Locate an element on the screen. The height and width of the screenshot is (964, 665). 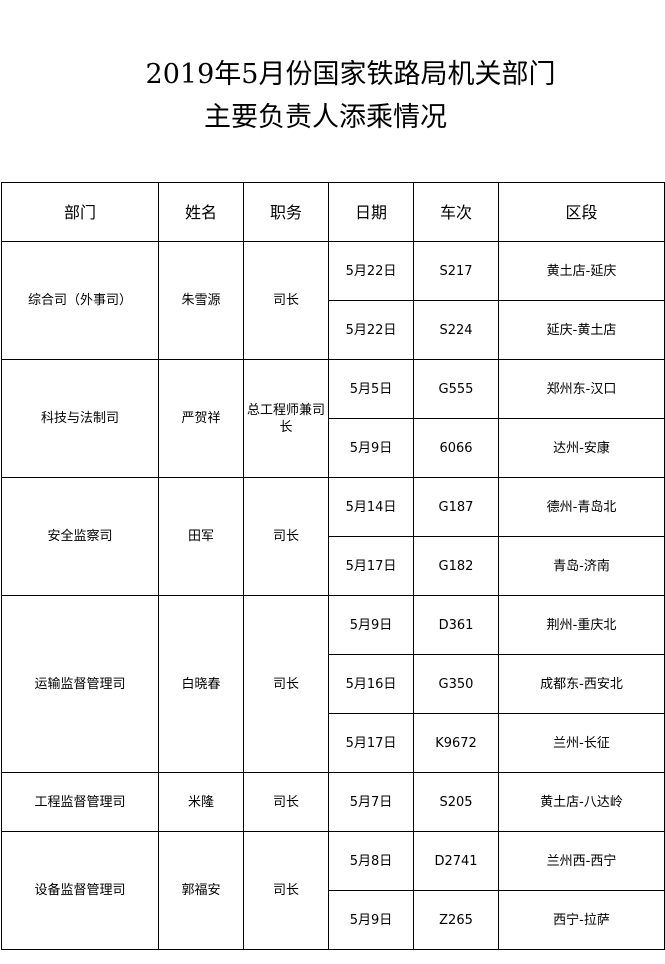
section-cell: 延庆-黄土店 is located at coordinates (581, 330).